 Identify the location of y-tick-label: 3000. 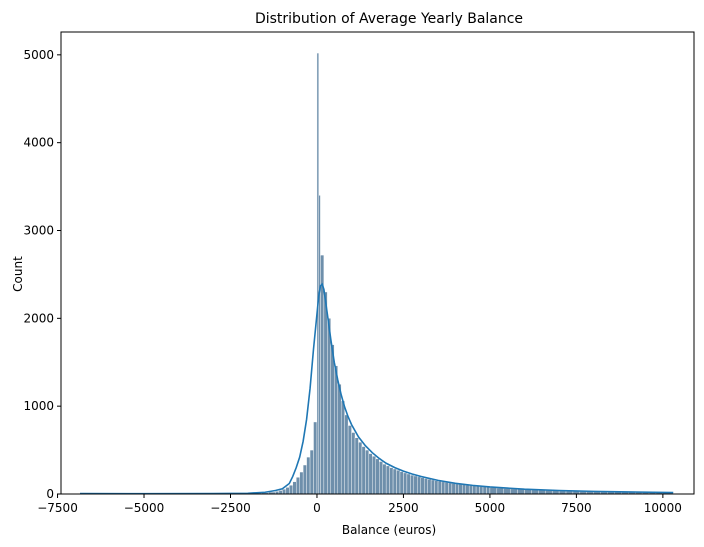
(38, 231).